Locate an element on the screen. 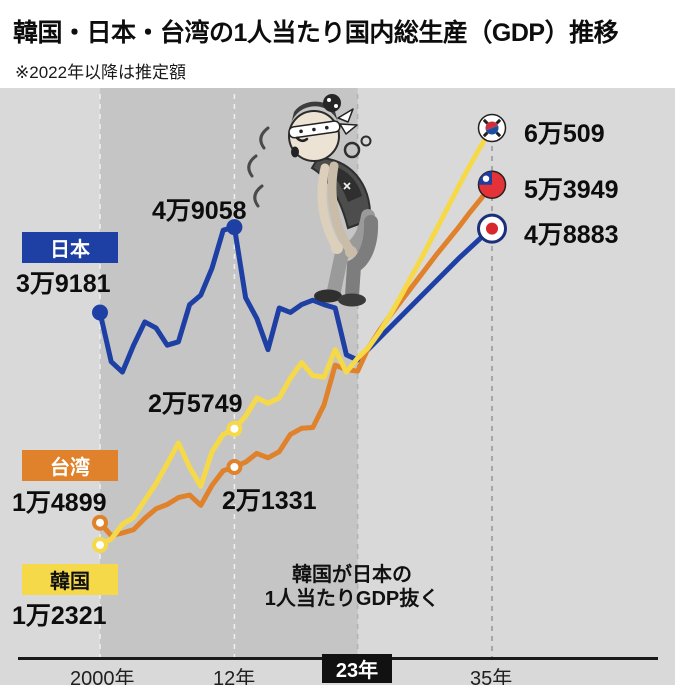  exhausted-runner-illustration is located at coordinates (313, 200).